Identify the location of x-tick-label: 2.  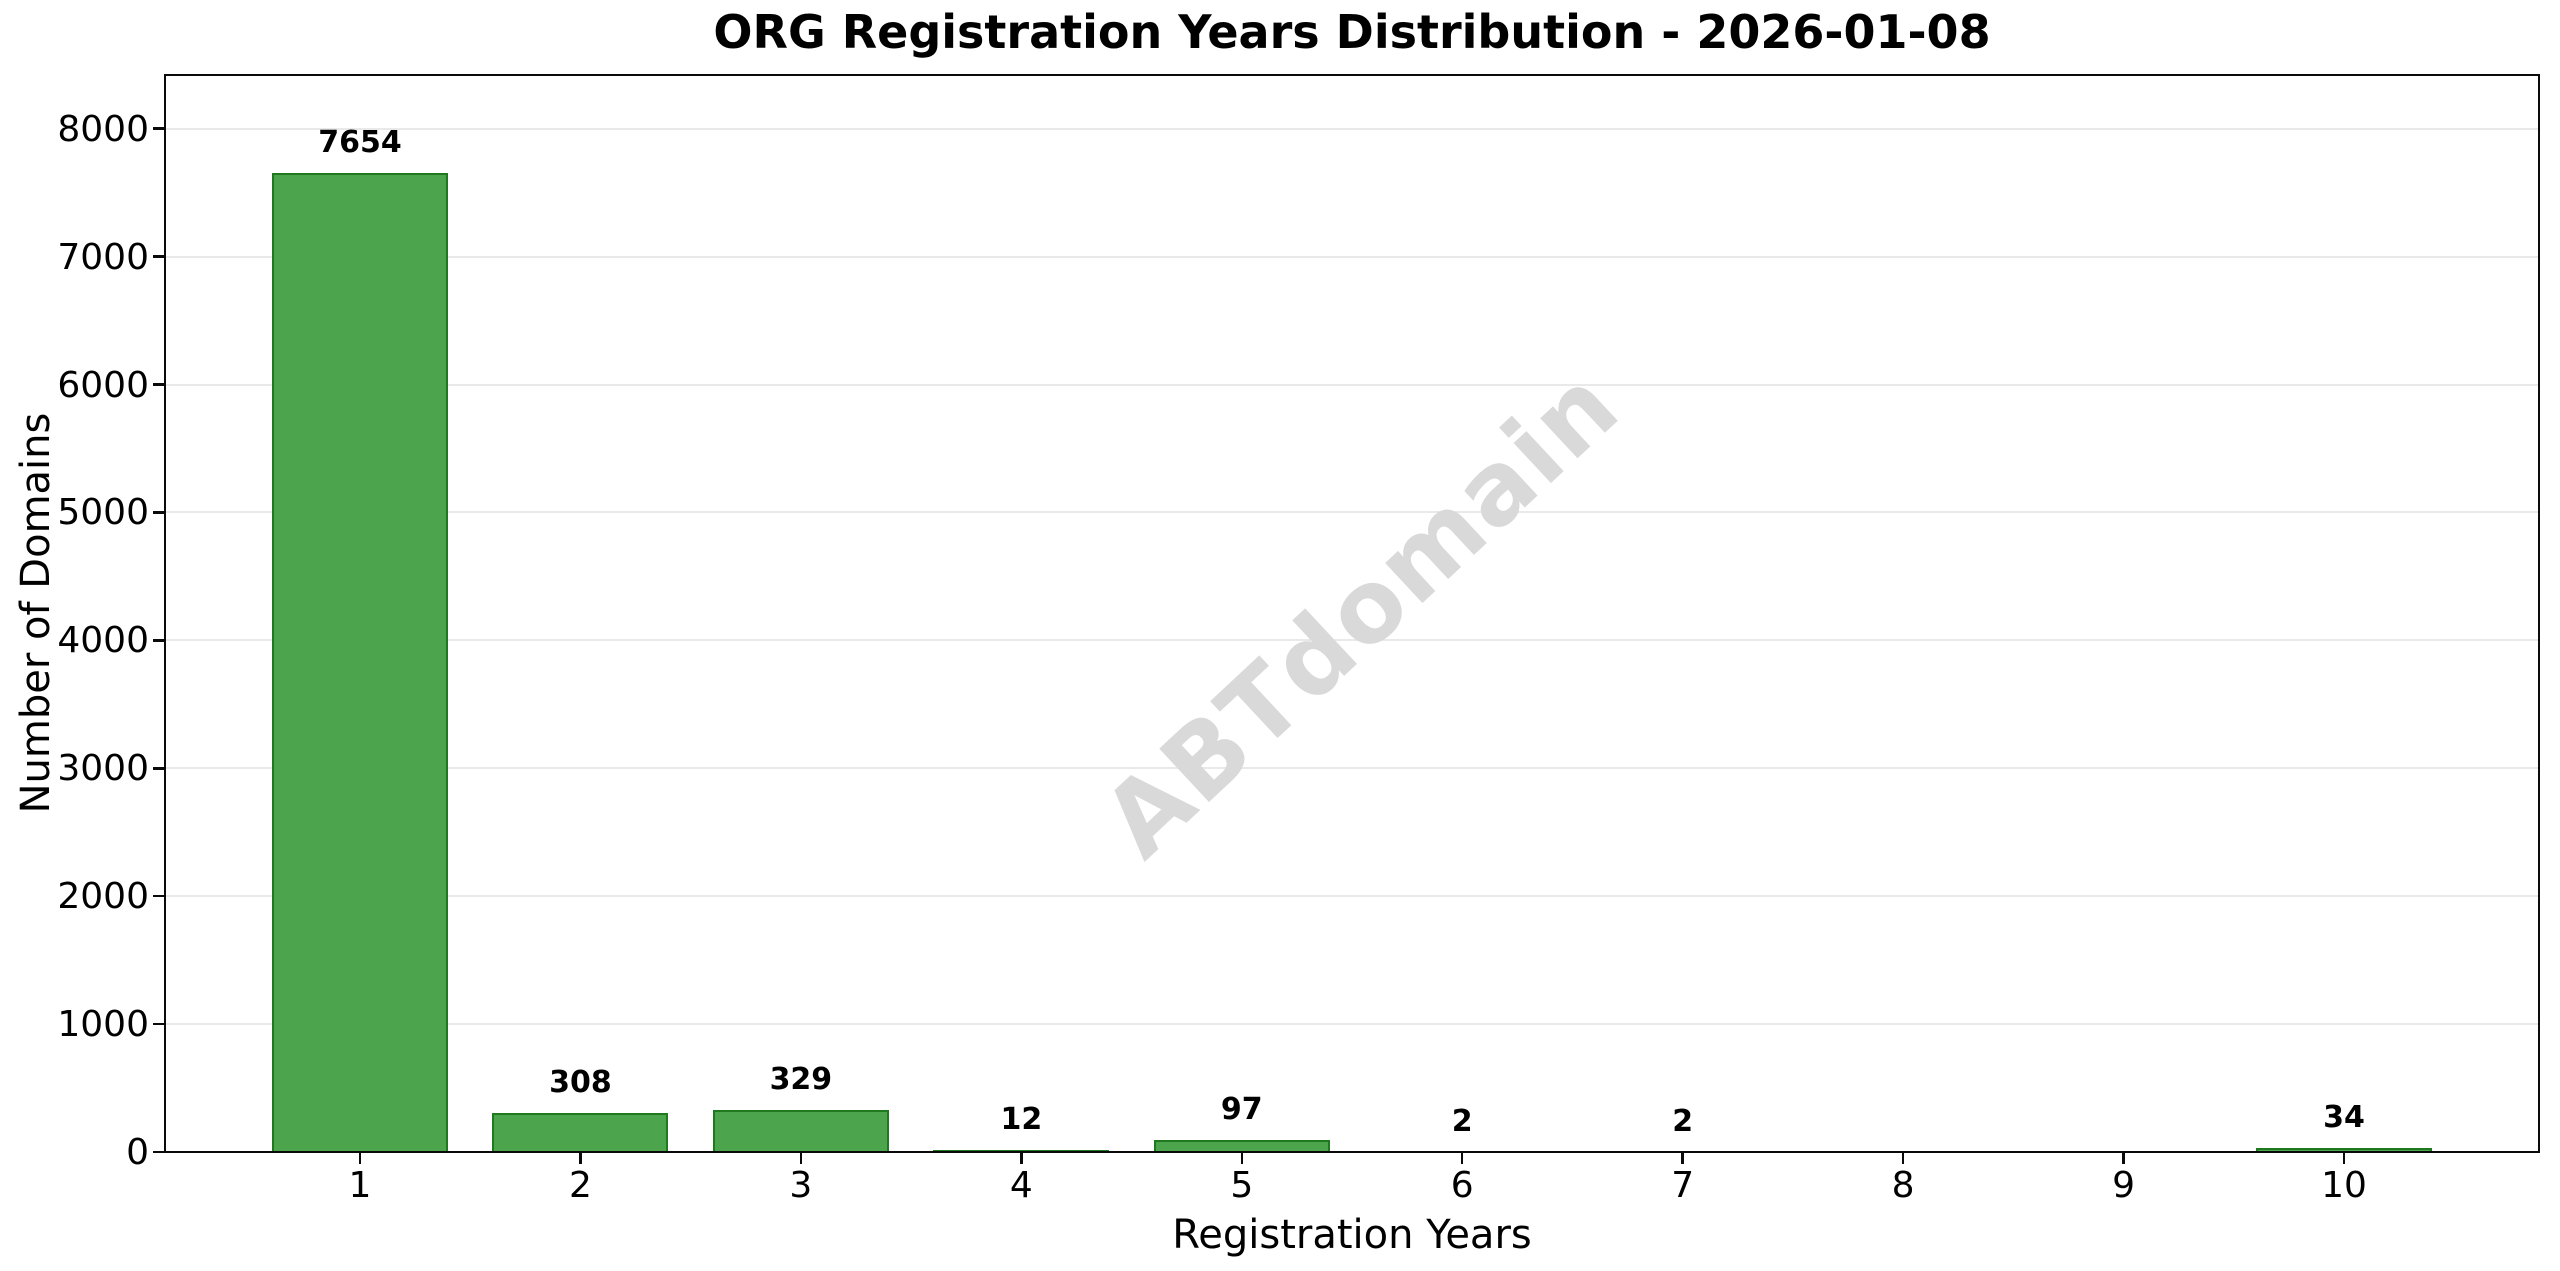
(580, 1185).